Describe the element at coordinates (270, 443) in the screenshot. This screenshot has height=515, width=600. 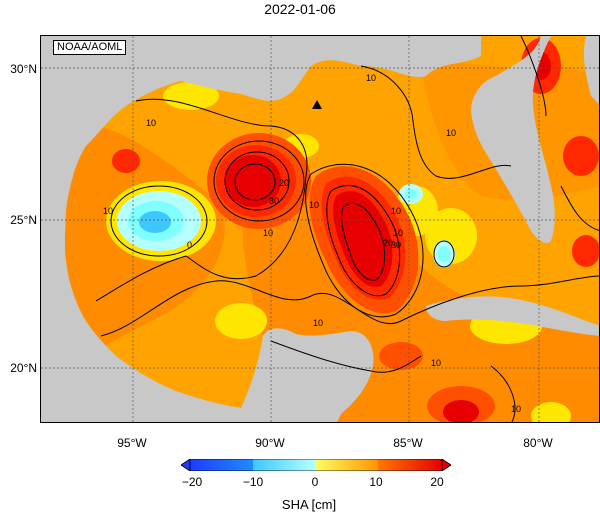
I see `lon-label: 90°W` at that location.